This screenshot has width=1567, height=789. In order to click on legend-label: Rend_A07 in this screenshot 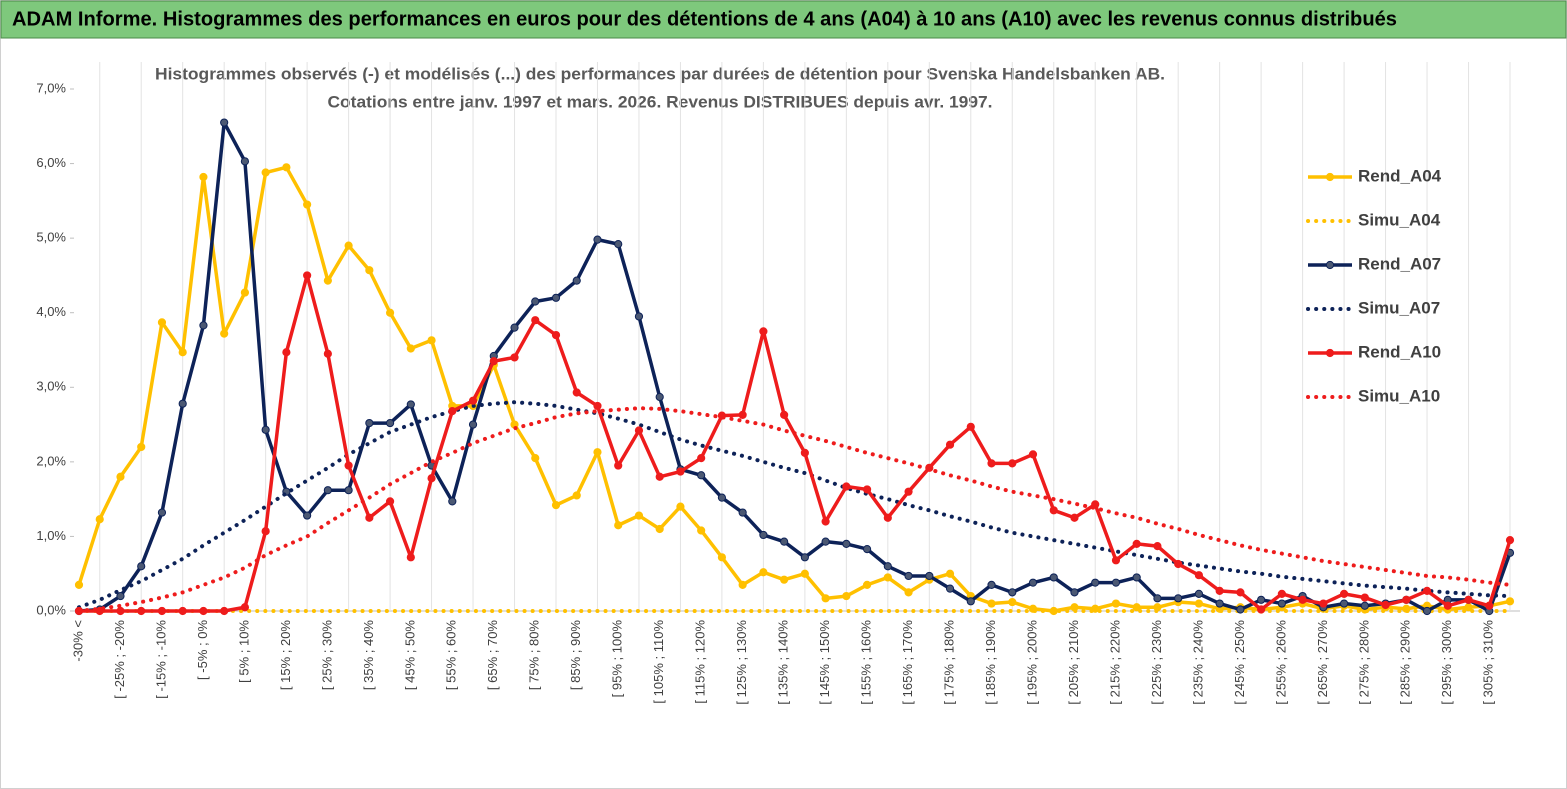, I will do `click(1399, 263)`.